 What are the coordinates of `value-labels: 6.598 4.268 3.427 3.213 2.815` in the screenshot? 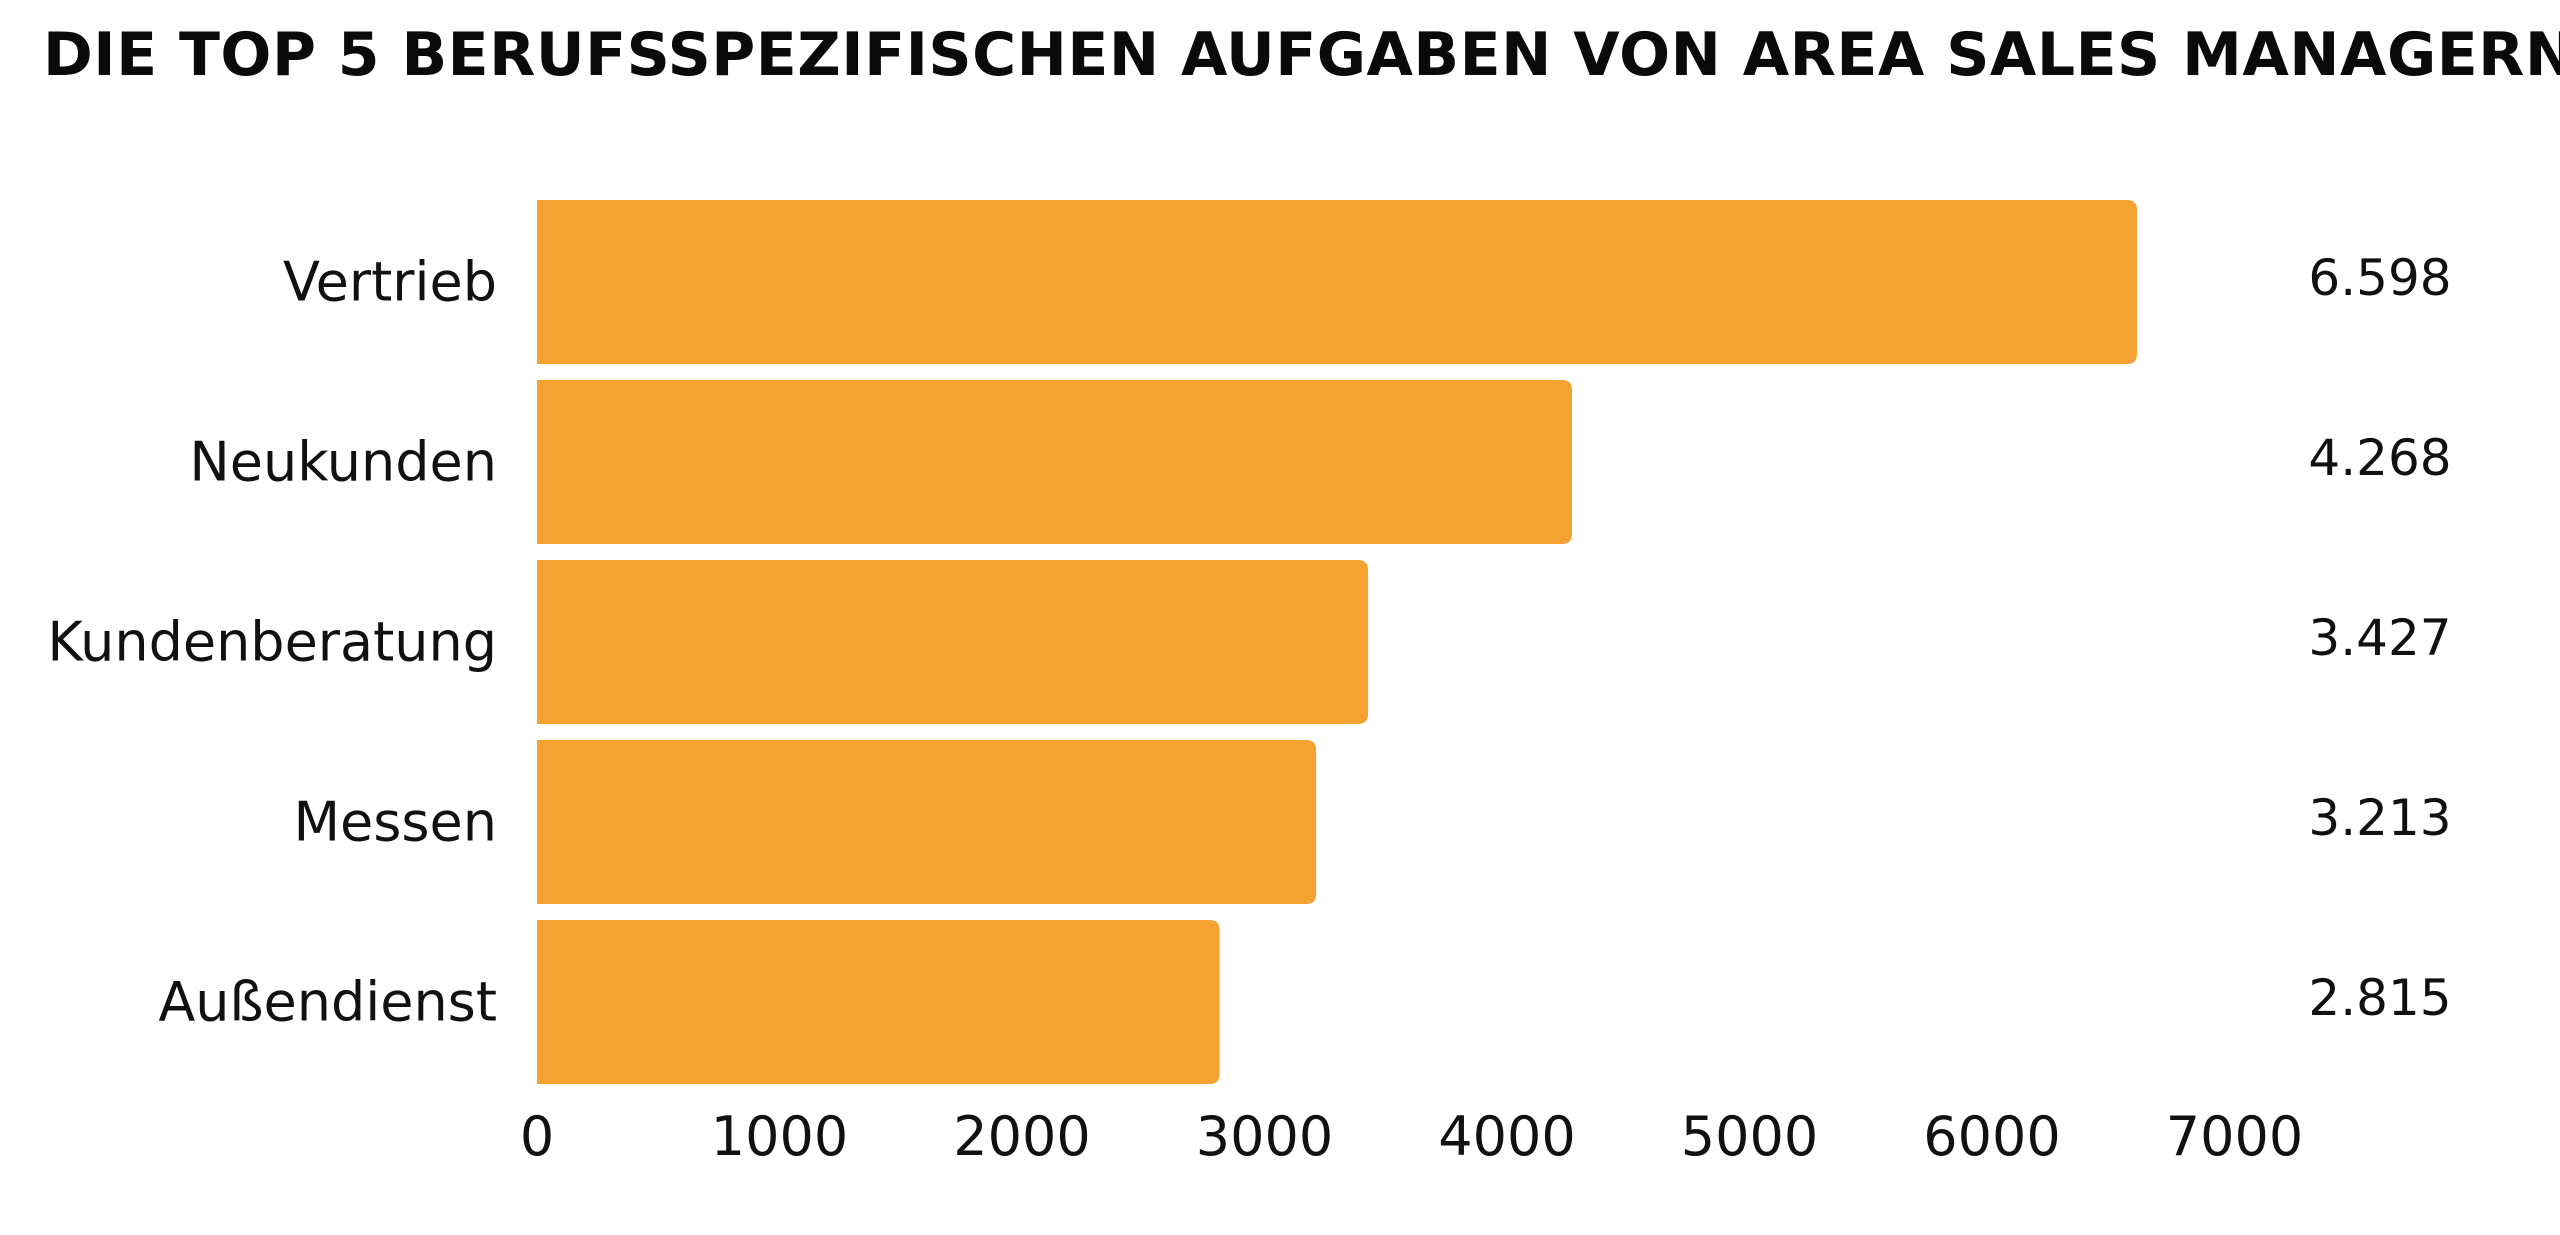 It's located at (2379, 638).